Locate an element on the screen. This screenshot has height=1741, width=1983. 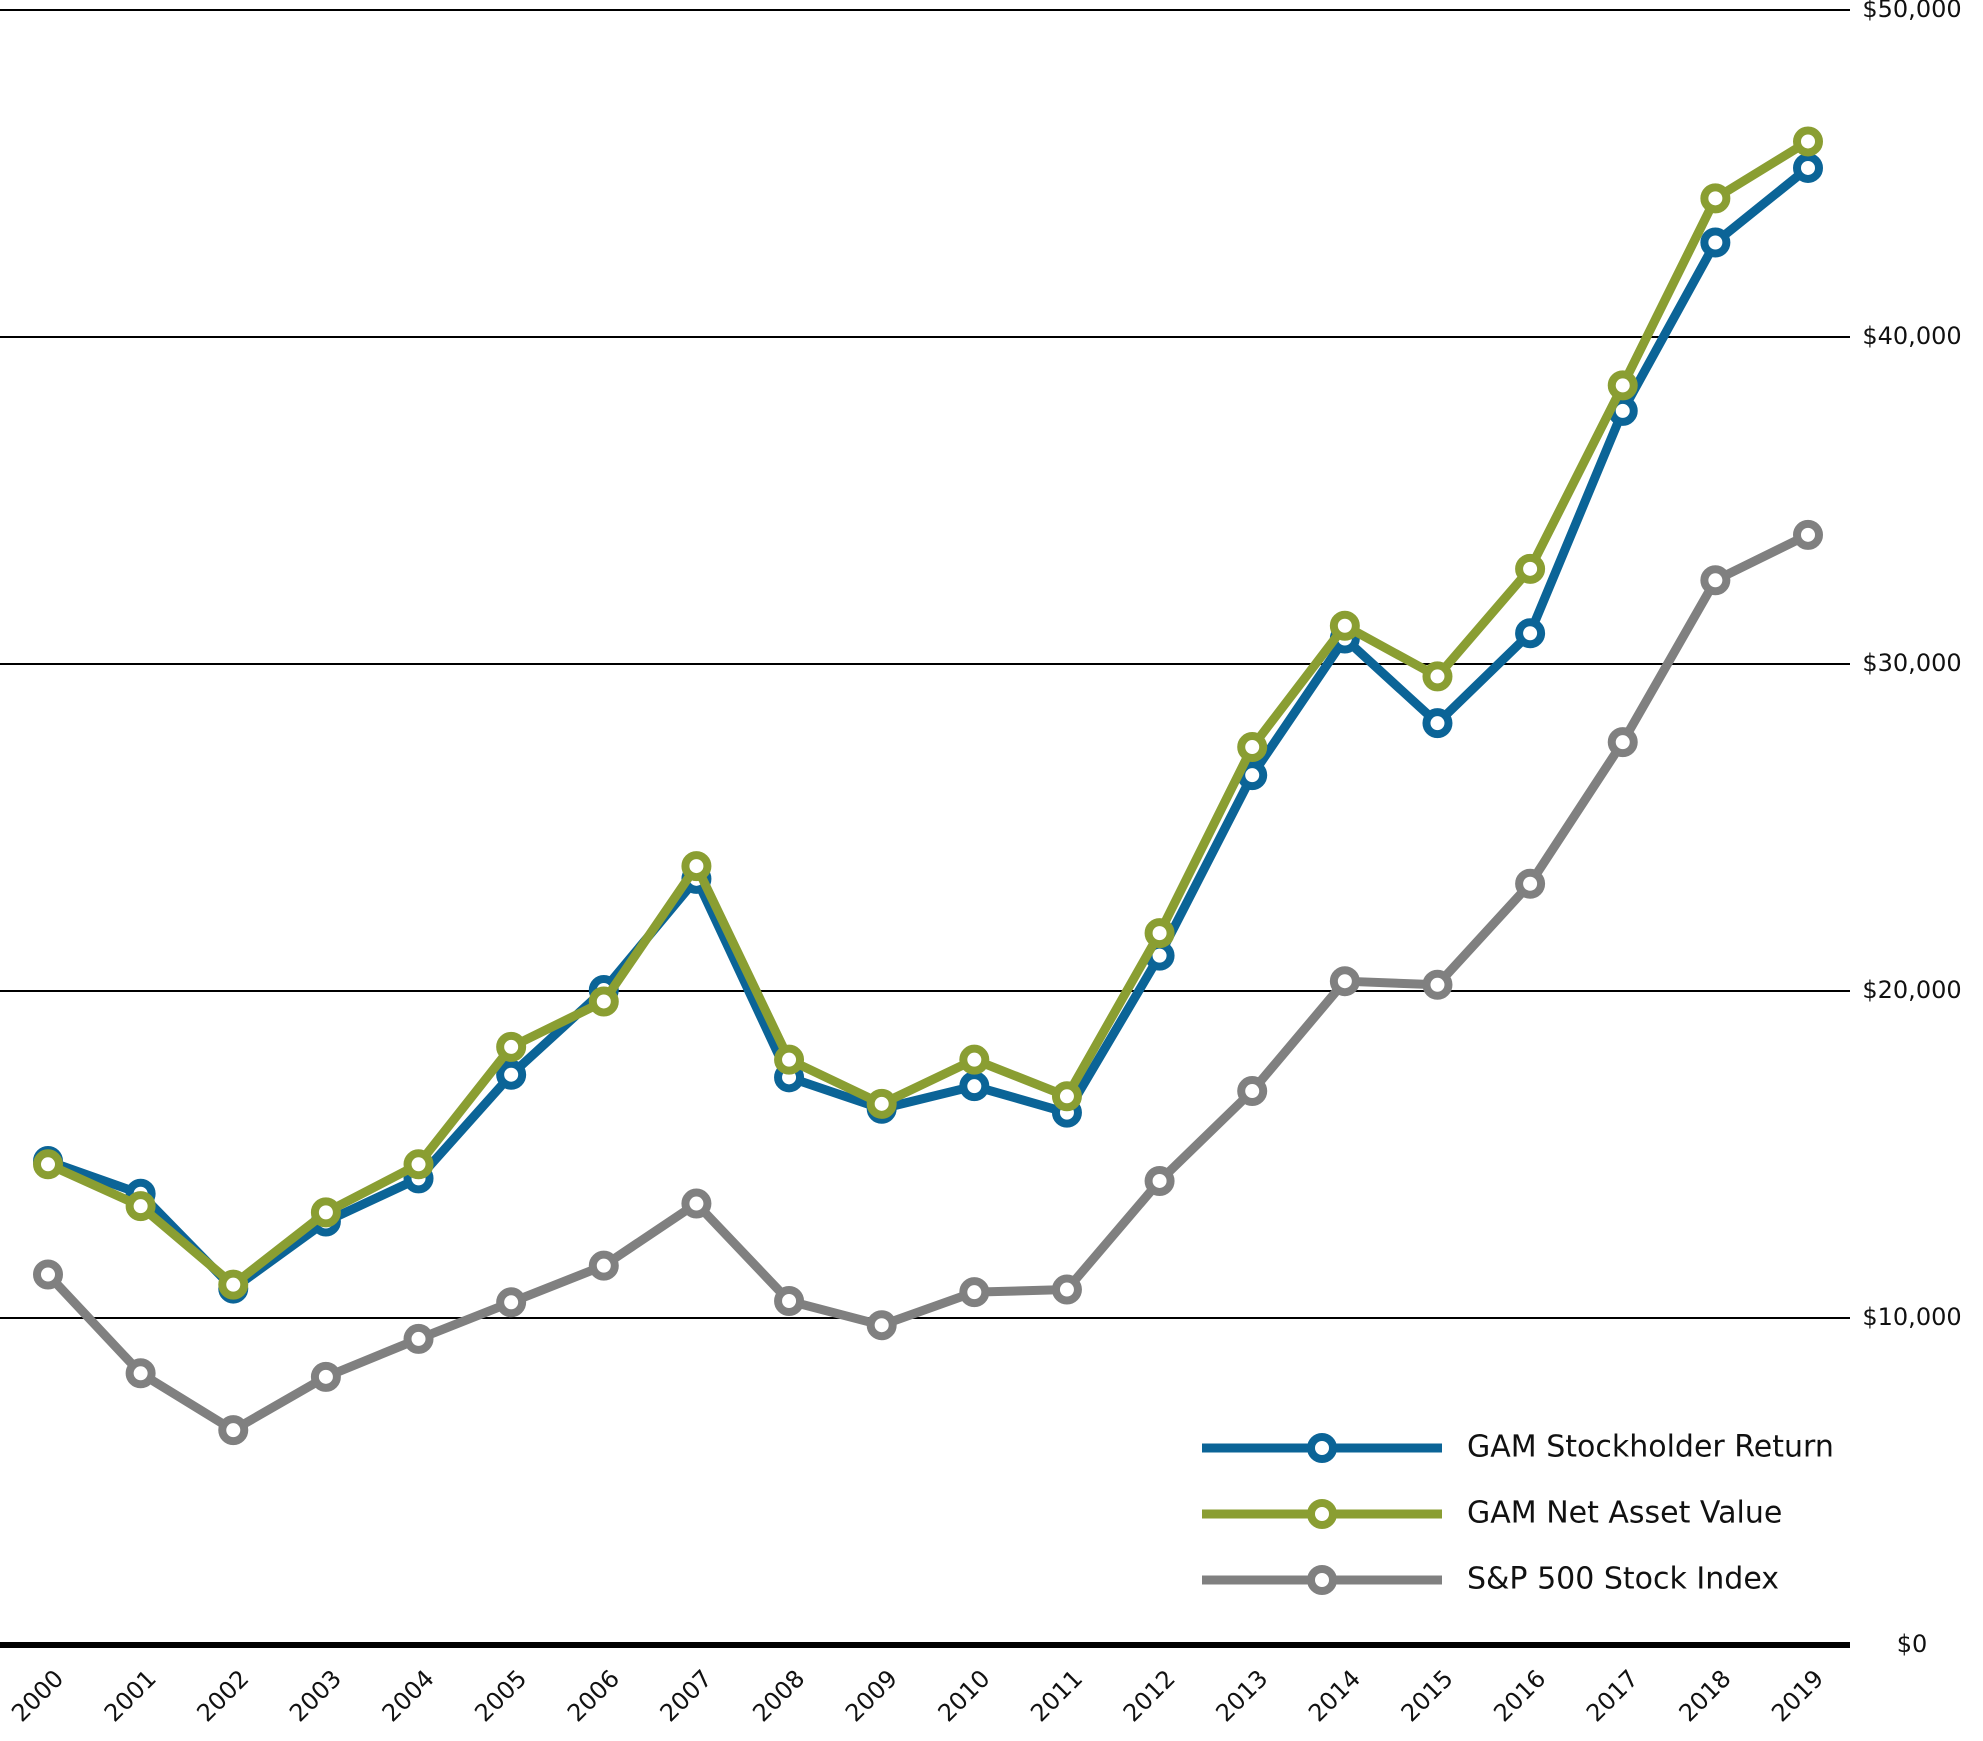
x-tick-label: 2008 is located at coordinates (778, 1695).